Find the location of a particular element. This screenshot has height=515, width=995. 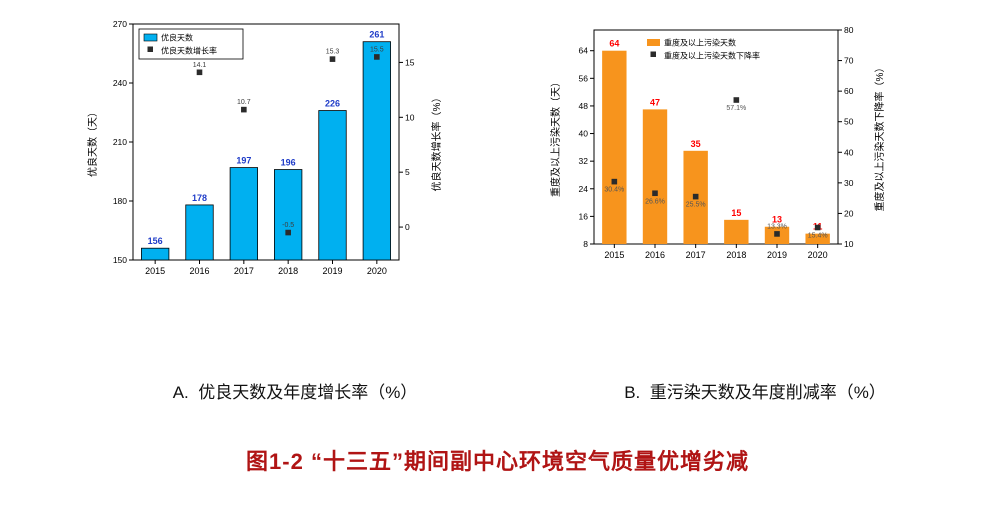

bar-value-label: 35 is located at coordinates (696, 144).